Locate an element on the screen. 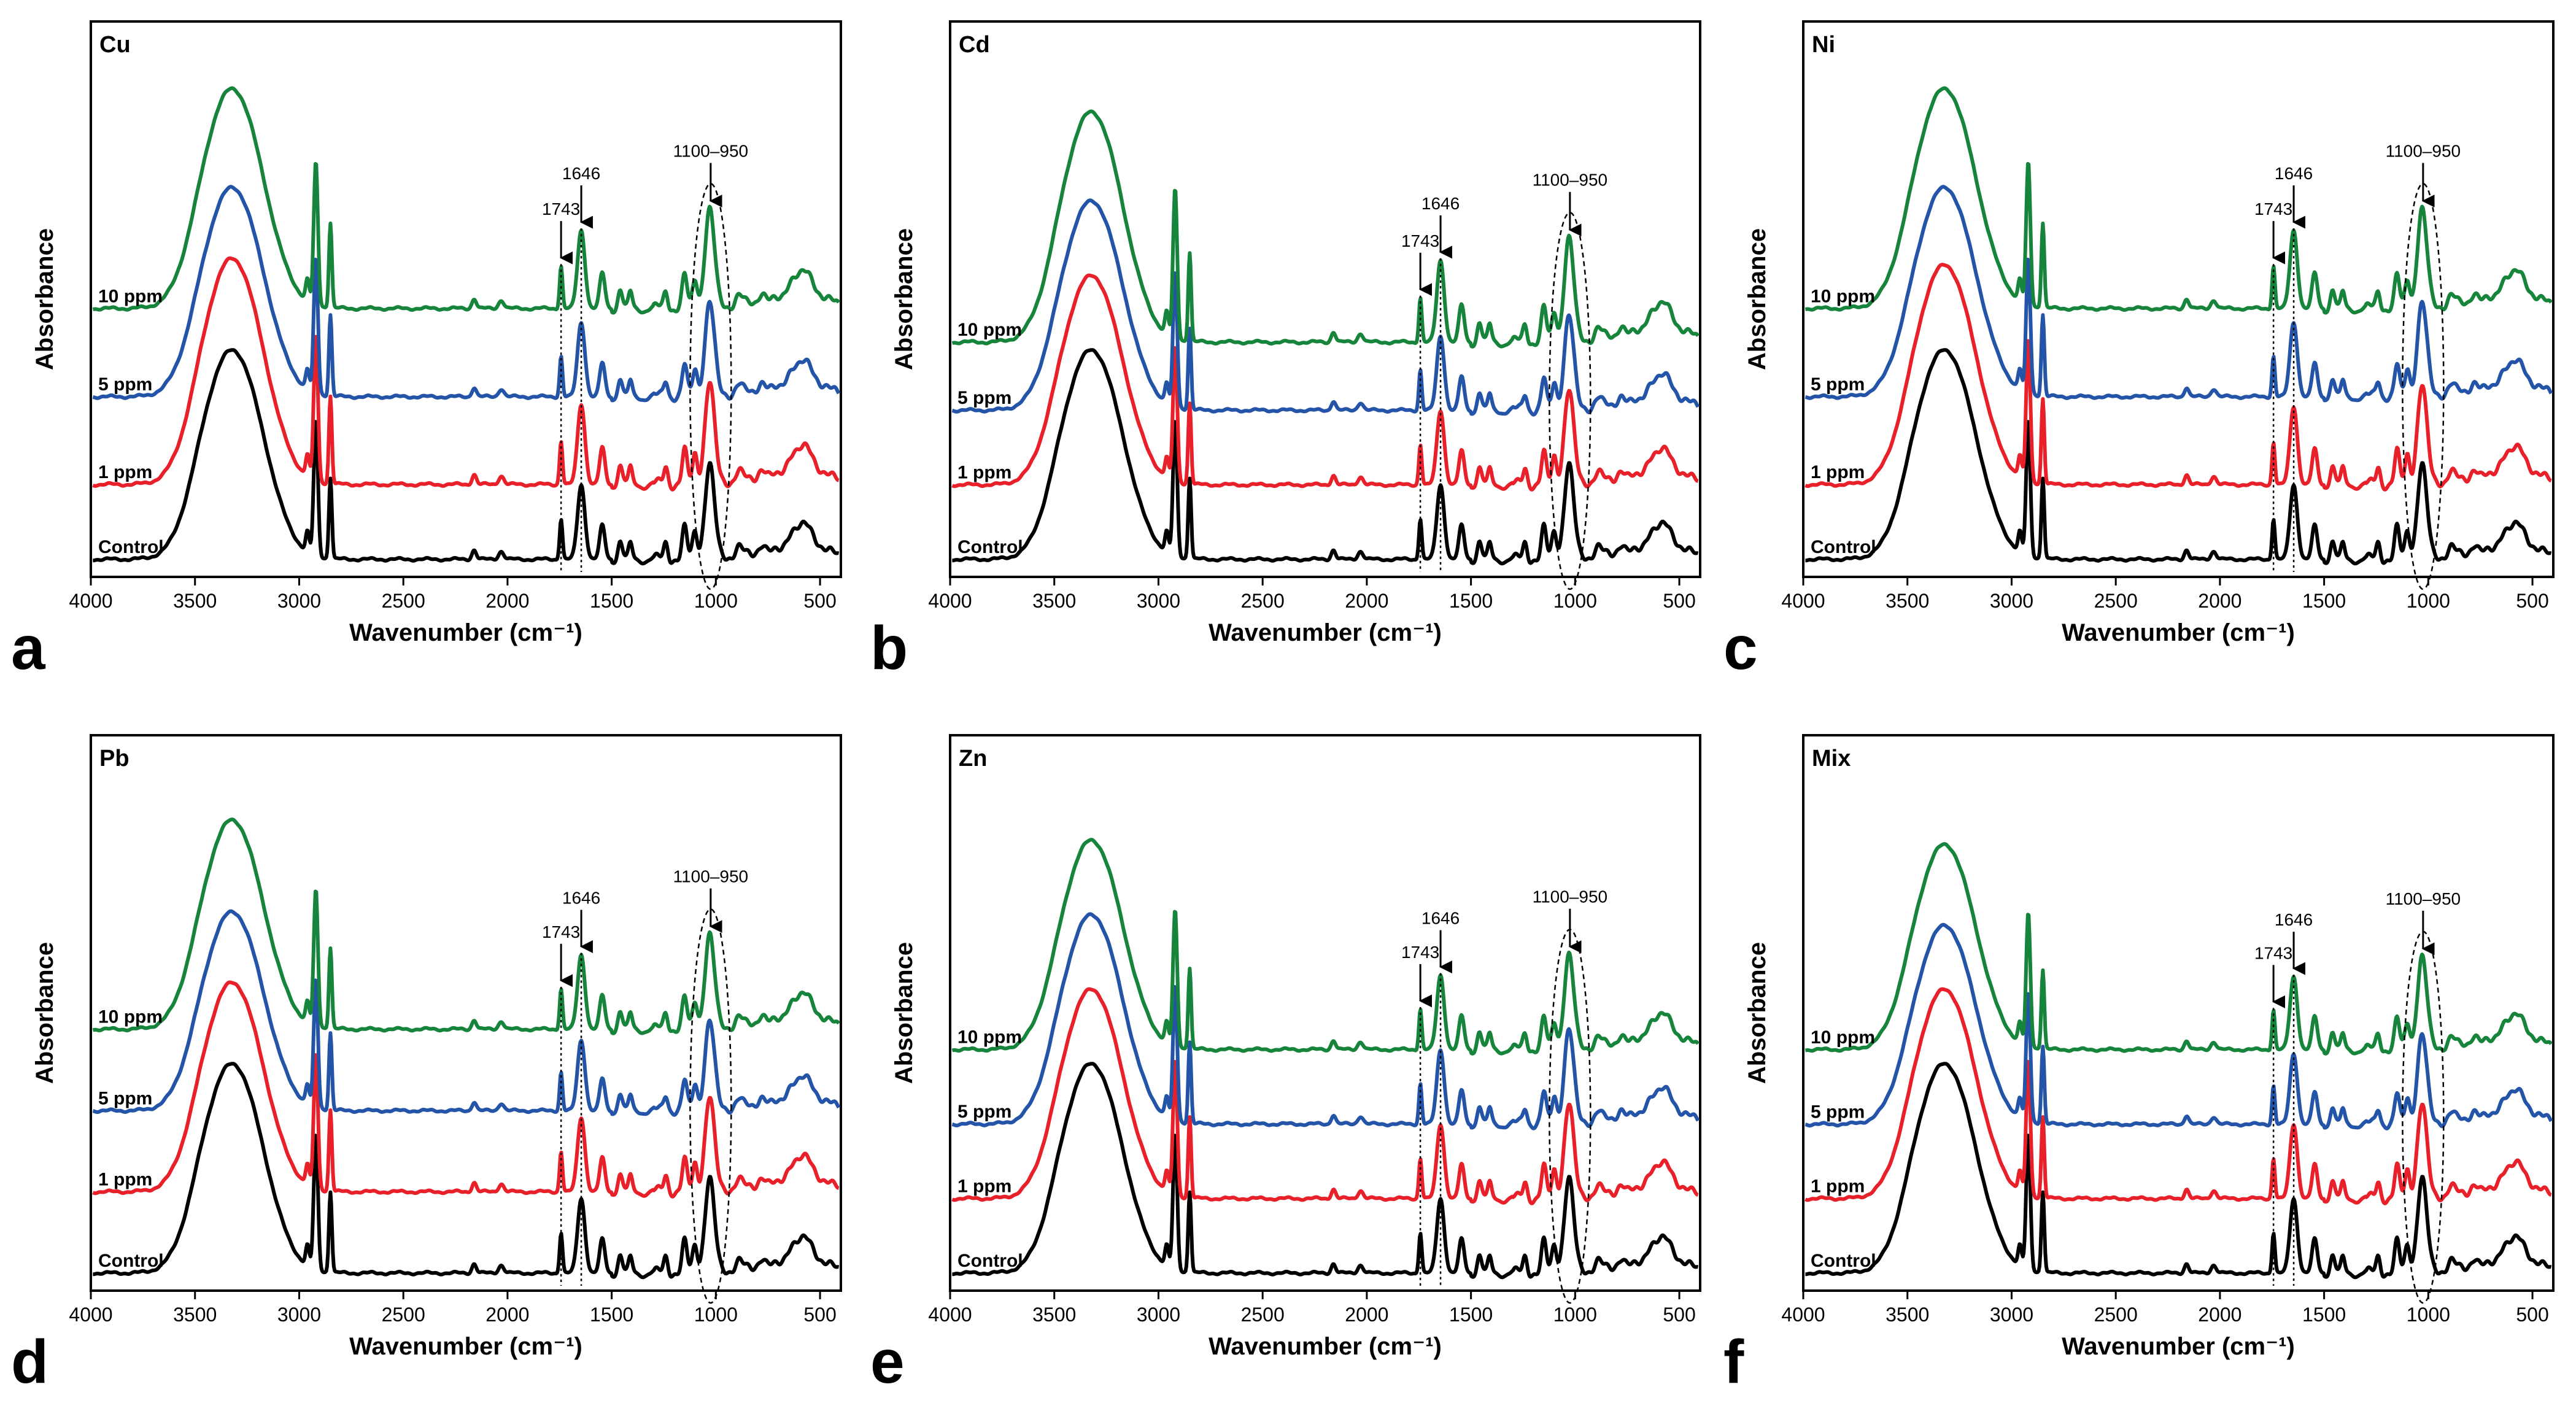 The image size is (2576, 1422). panel-letter: e is located at coordinates (888, 1361).